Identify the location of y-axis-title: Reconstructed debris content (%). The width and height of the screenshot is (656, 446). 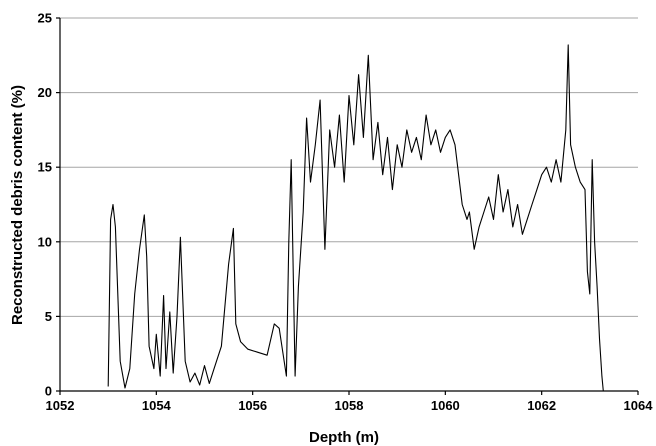
(17, 205).